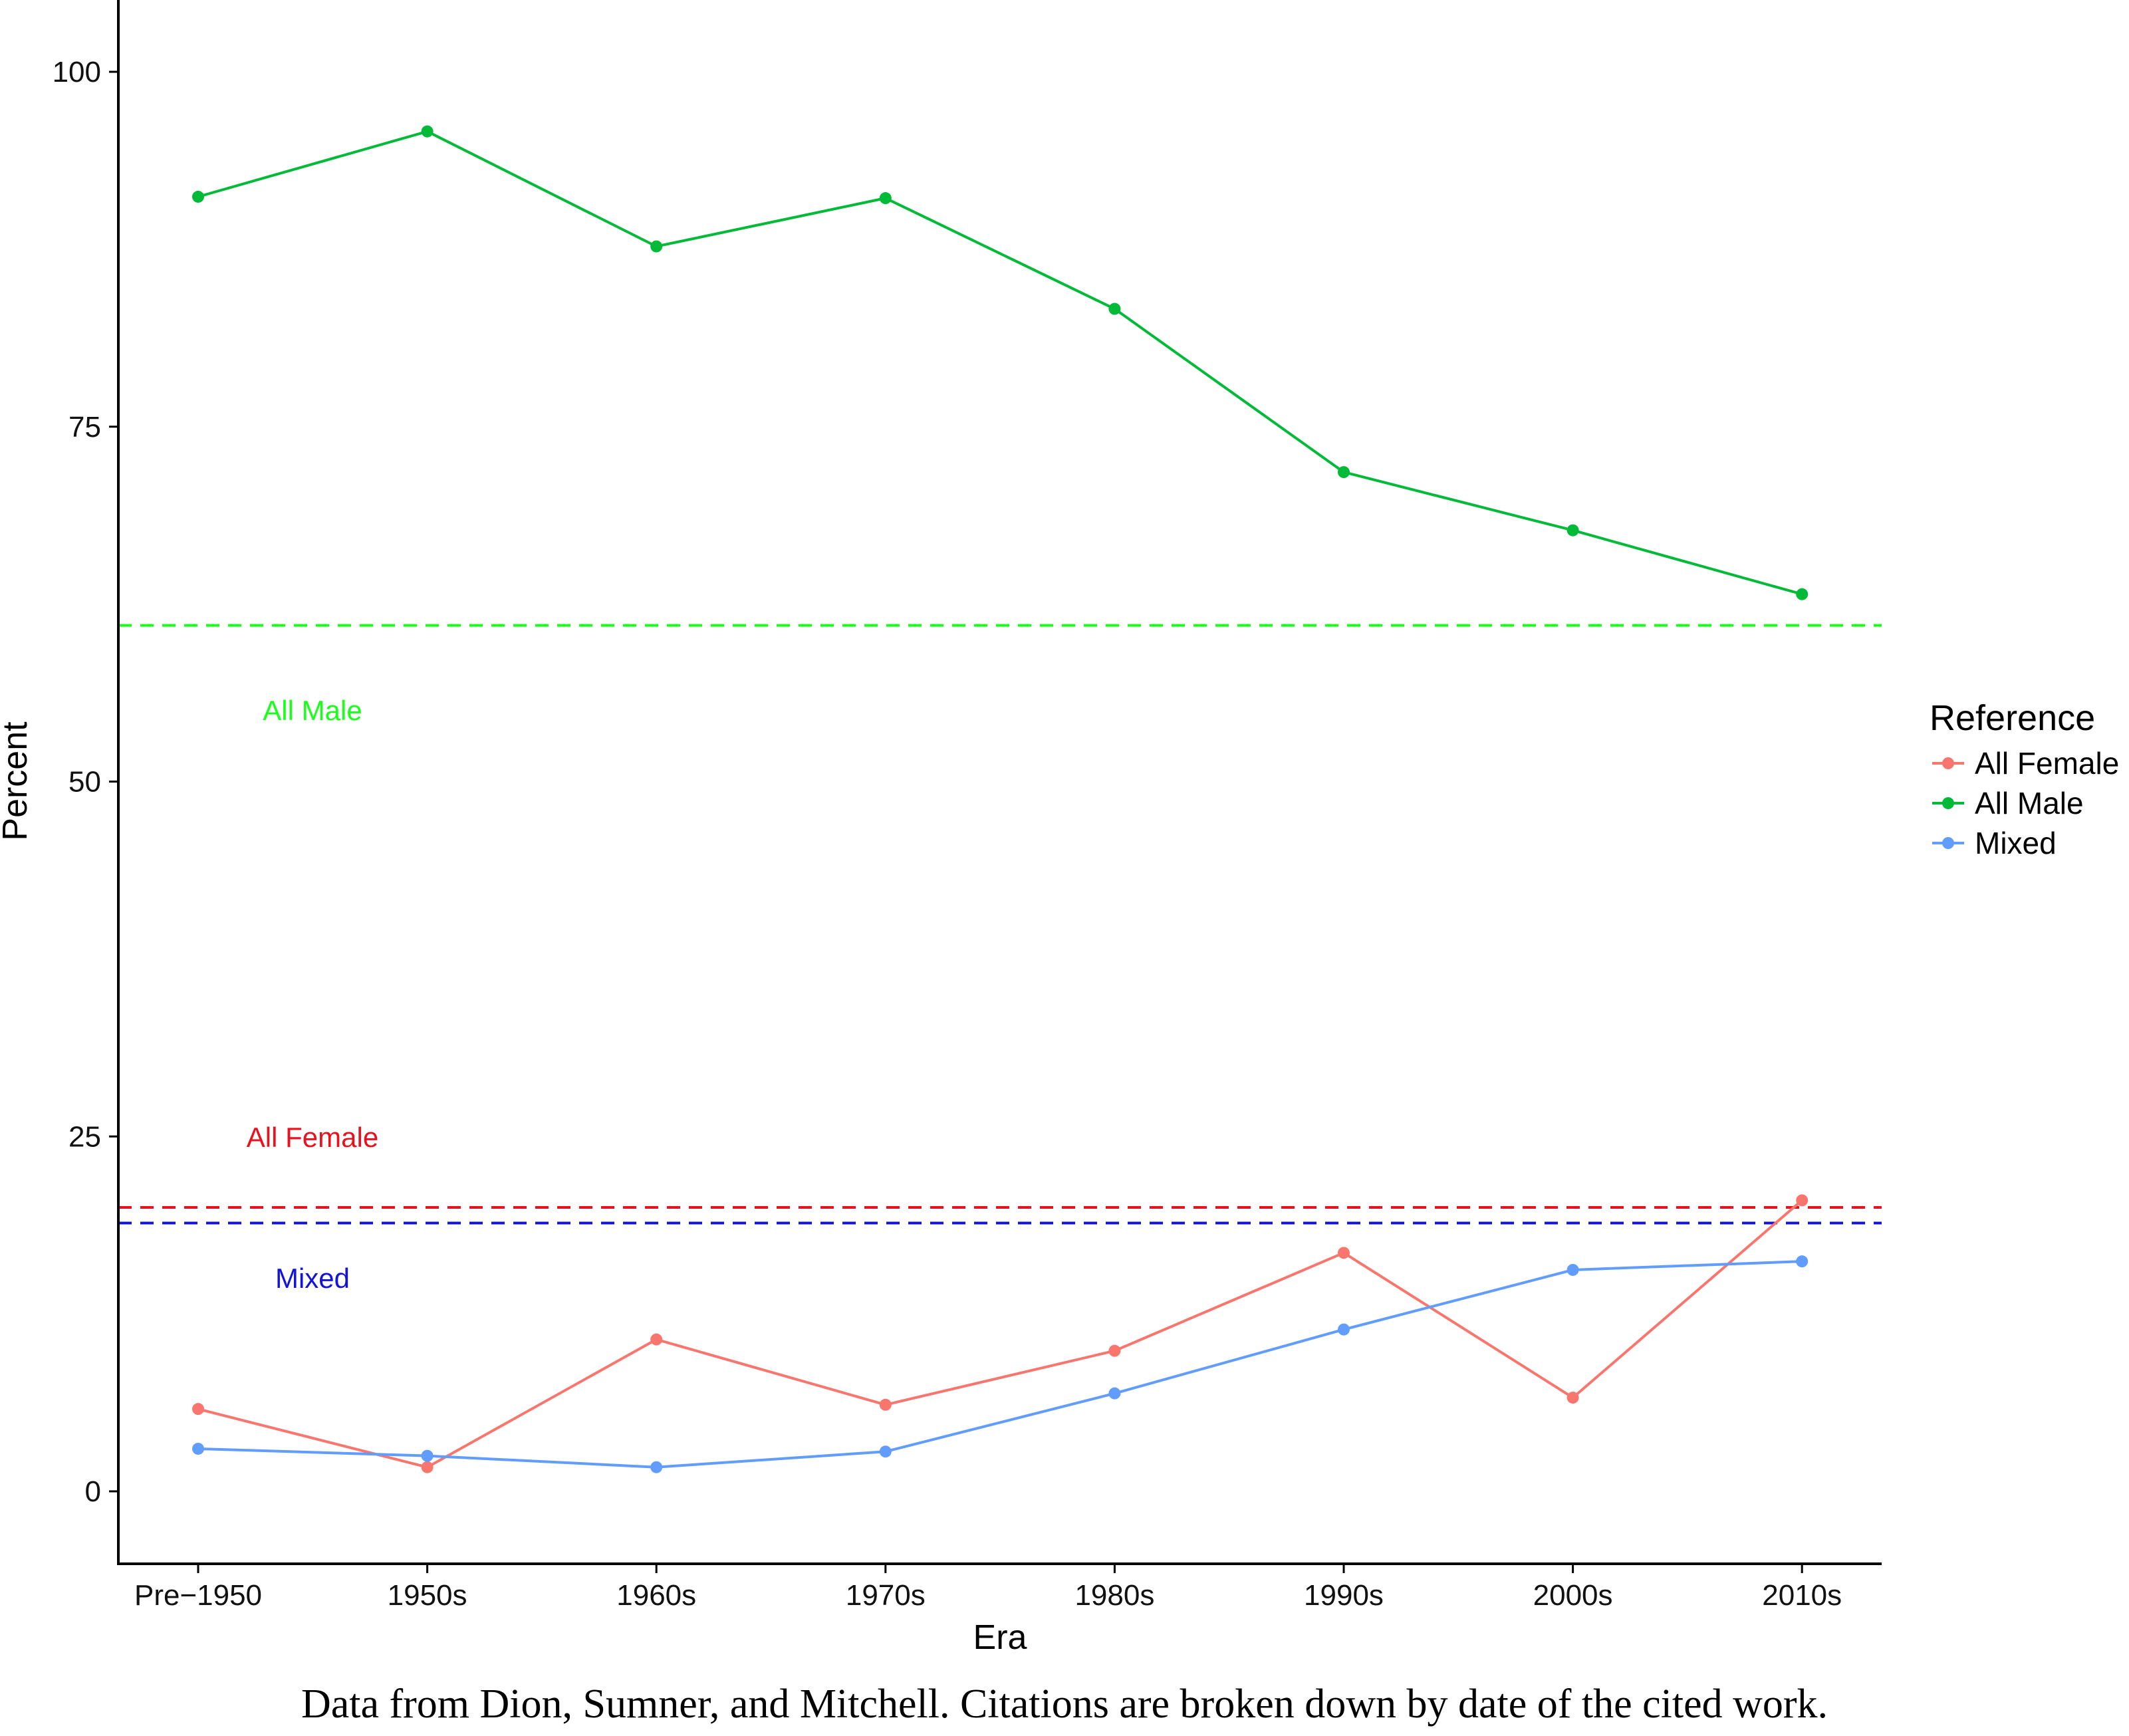  I want to click on reference-label: All Female, so click(312, 1138).